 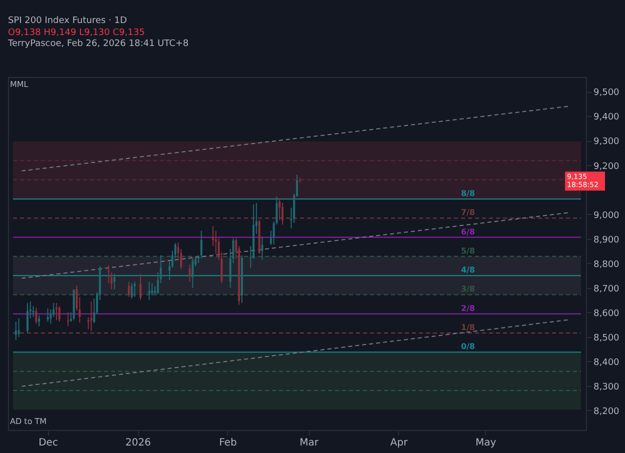 What do you see at coordinates (468, 231) in the screenshot?
I see `annotation: 6/8` at bounding box center [468, 231].